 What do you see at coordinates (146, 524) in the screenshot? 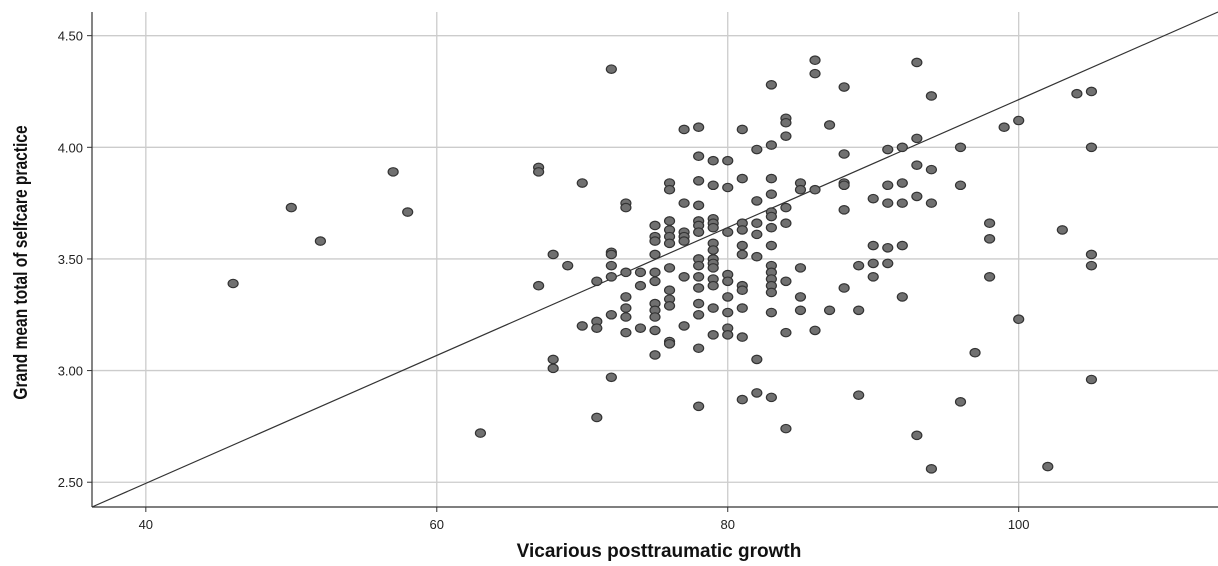
I see `x-tick-label: 40` at bounding box center [146, 524].